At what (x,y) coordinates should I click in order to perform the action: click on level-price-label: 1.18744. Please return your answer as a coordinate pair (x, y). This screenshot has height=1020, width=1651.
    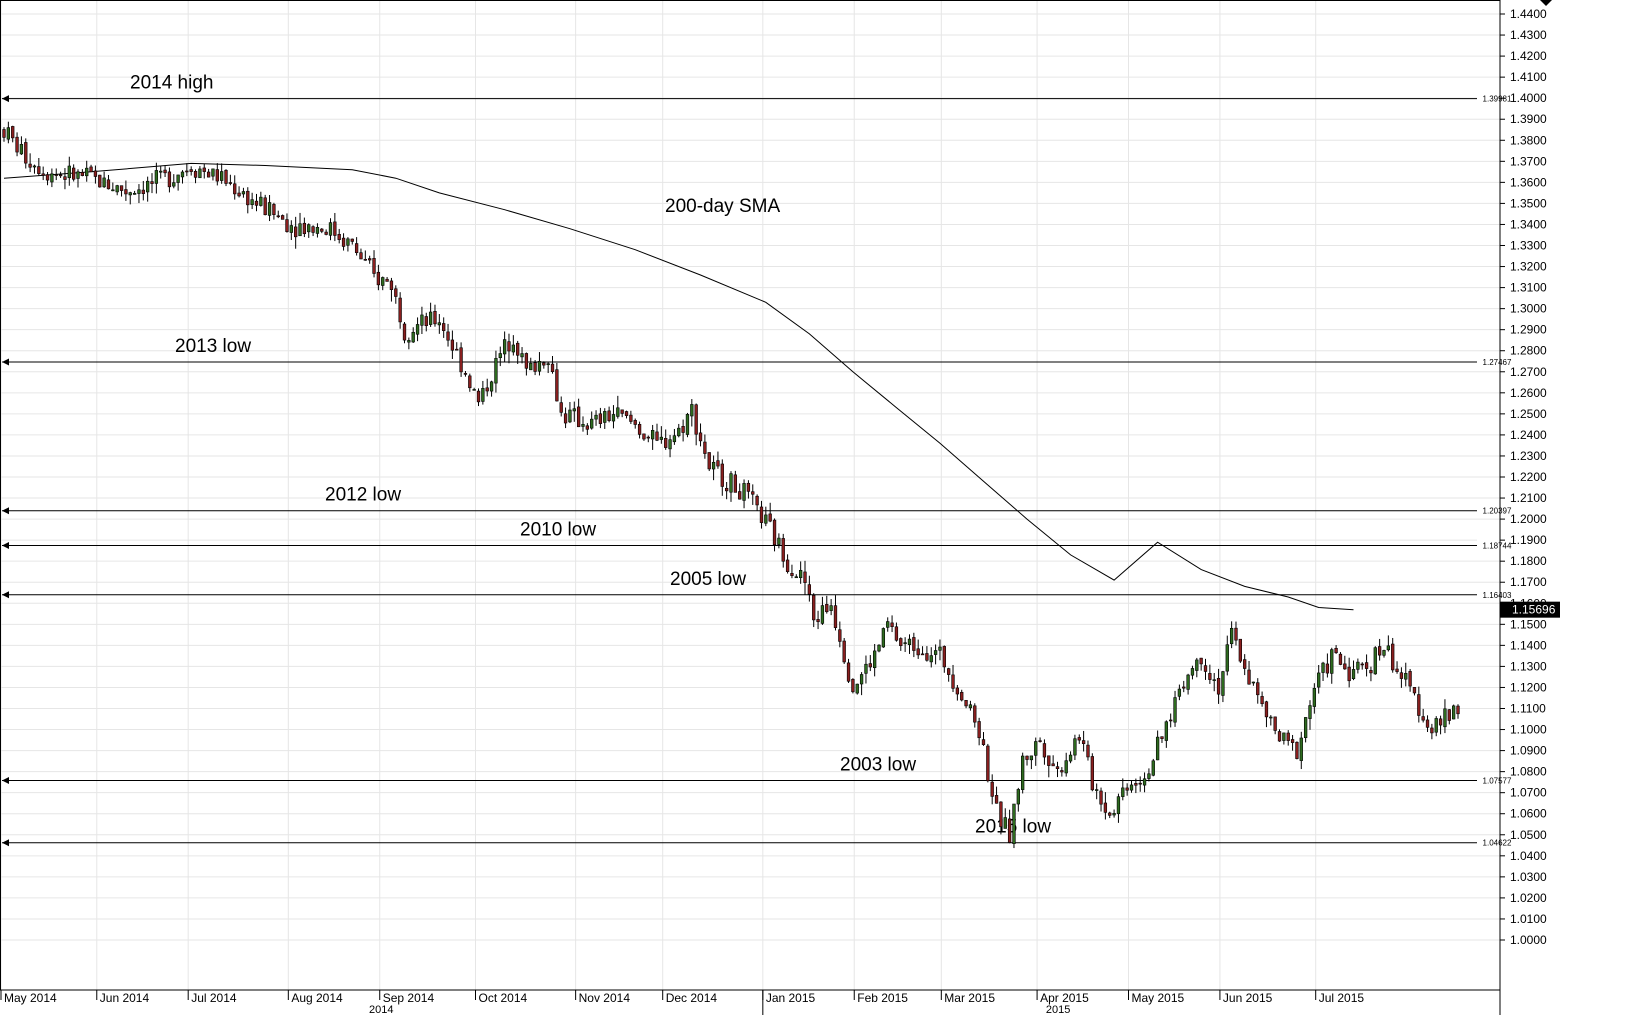
    Looking at the image, I should click on (1497, 546).